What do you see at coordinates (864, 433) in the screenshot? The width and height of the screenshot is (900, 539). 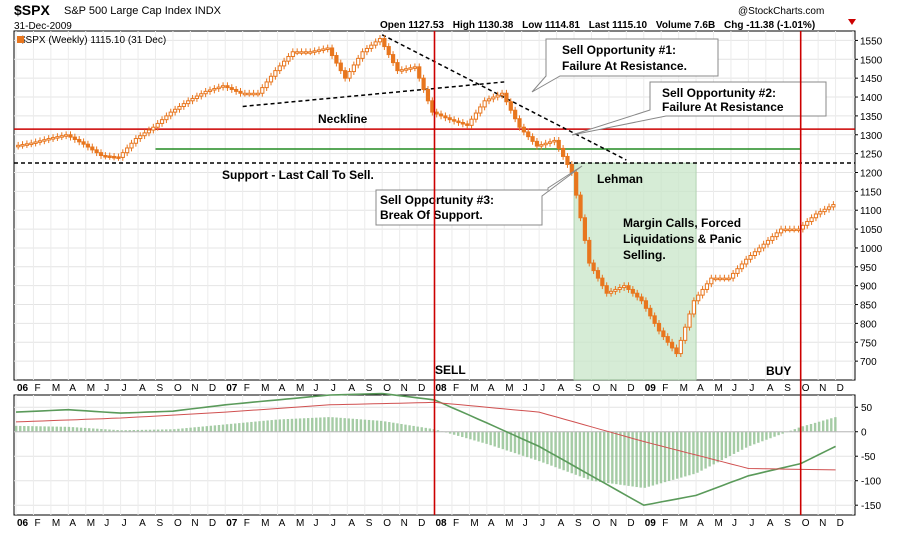 I see `y-tick-label: 0` at bounding box center [864, 433].